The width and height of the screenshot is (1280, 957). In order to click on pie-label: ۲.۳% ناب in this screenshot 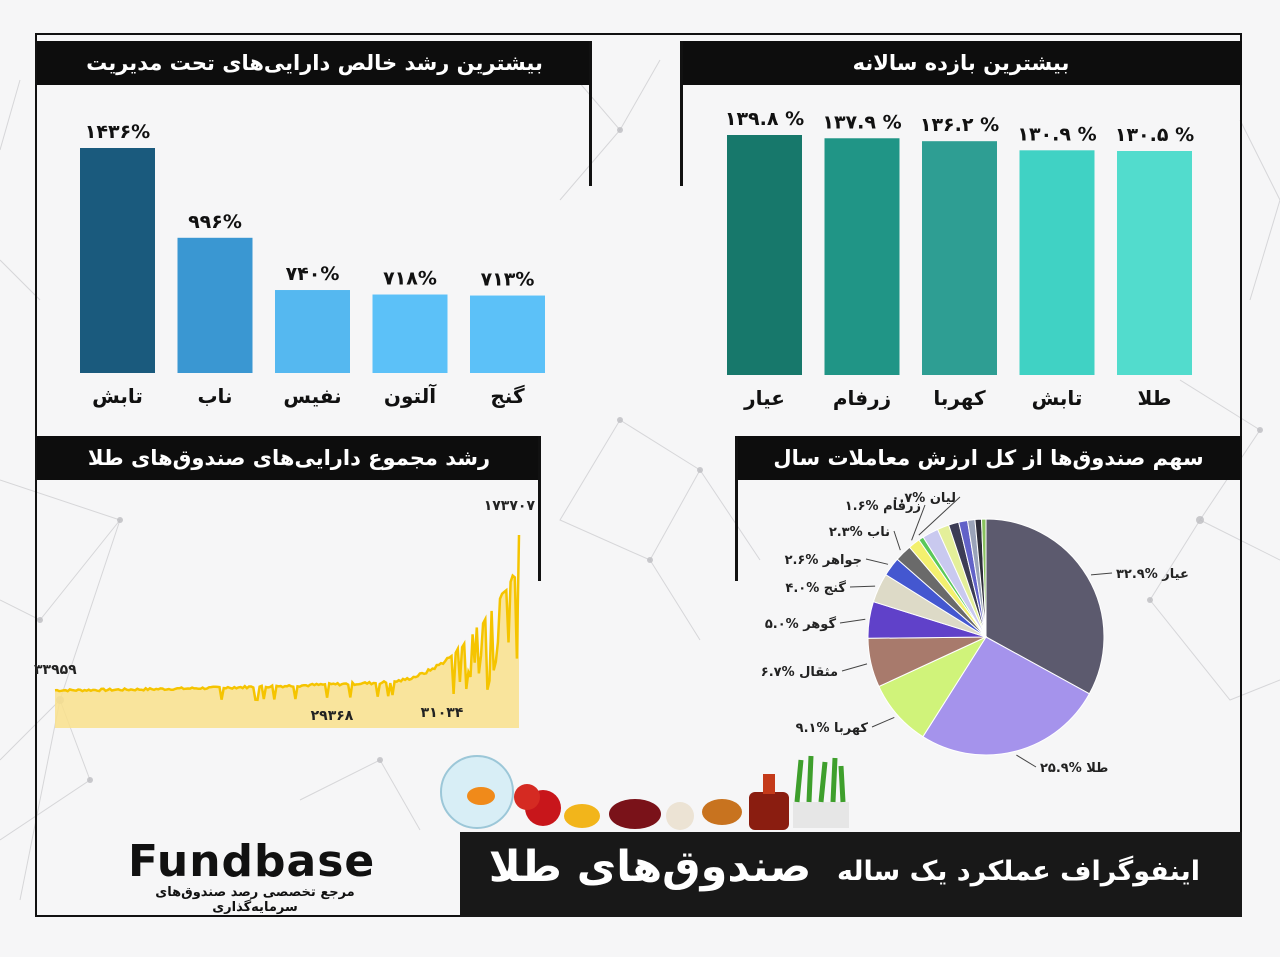, I will do `click(859, 532)`.